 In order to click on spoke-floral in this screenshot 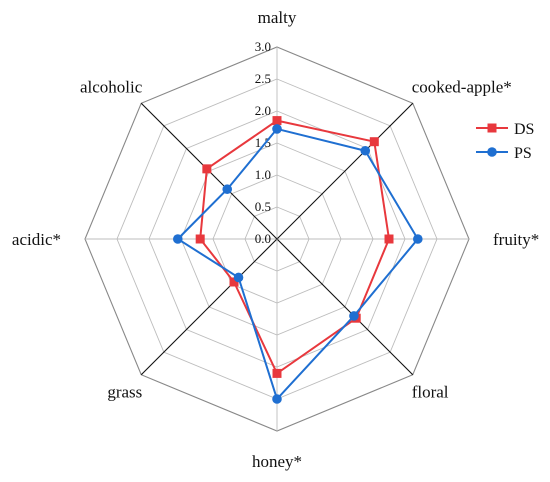, I will do `click(345, 307)`.